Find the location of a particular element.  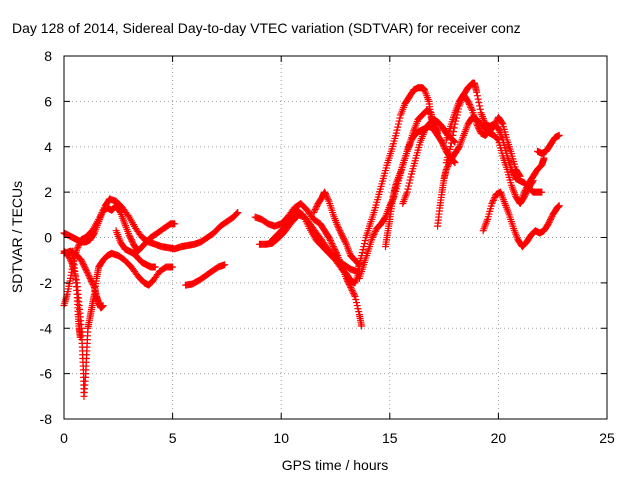

y-tick-label: -8 is located at coordinates (46, 419).